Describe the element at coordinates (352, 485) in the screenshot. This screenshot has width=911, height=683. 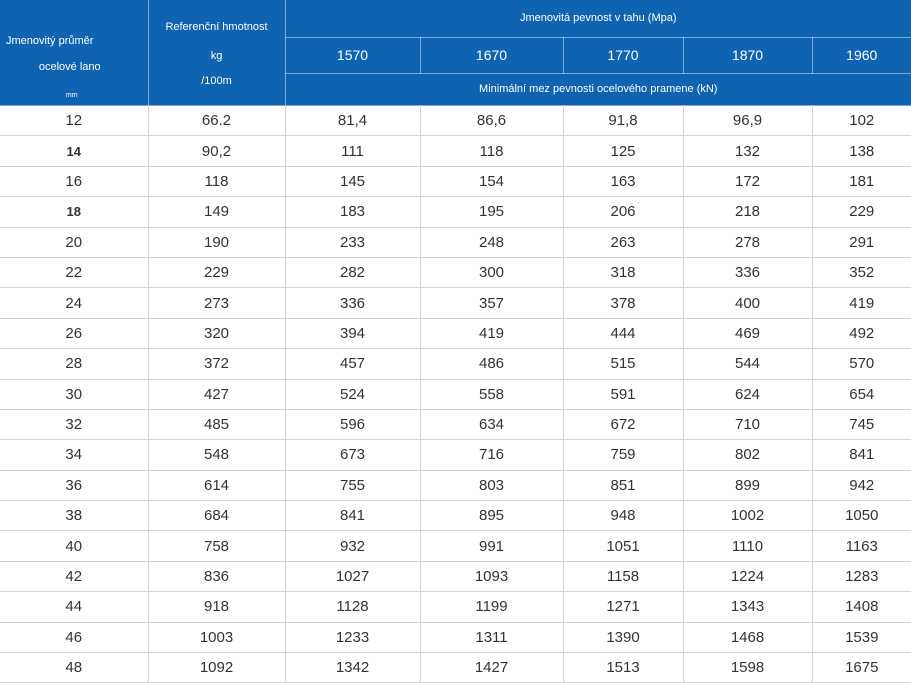
I see `breaking-force-cell: 755` at that location.